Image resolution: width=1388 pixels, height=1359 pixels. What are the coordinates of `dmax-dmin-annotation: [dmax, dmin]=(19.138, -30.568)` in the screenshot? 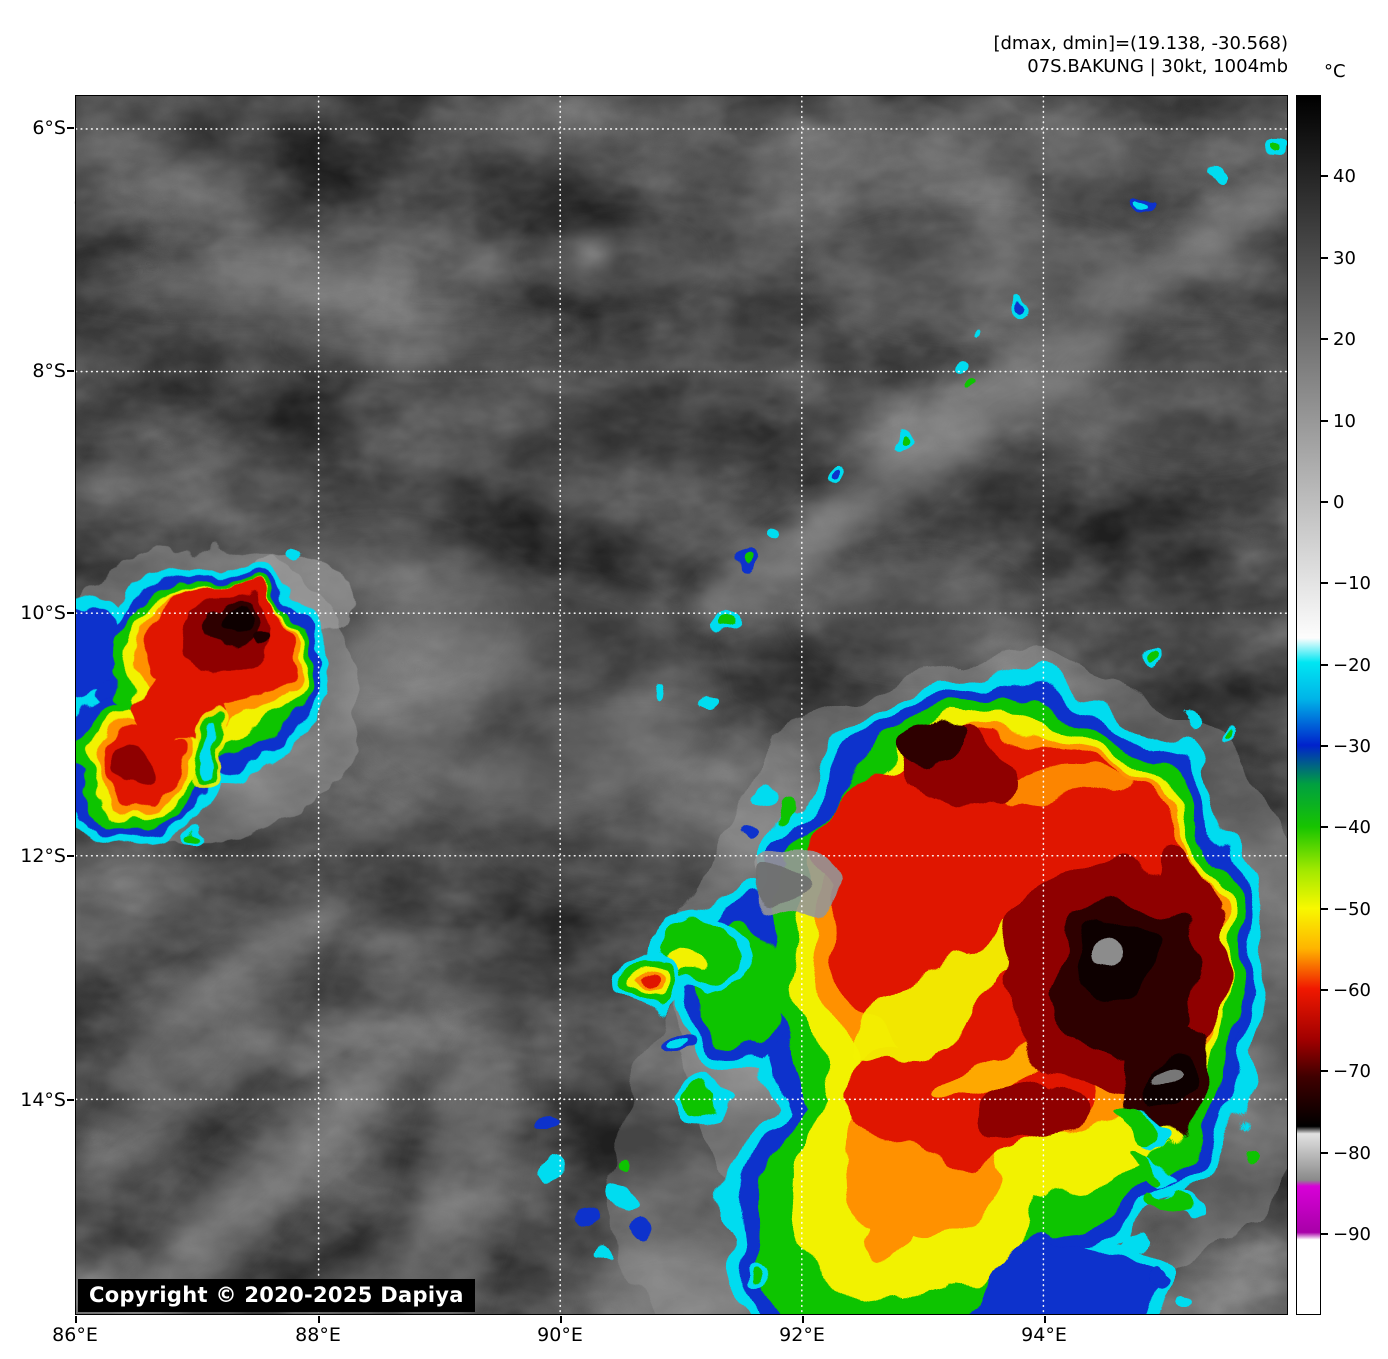 It's located at (1140, 43).